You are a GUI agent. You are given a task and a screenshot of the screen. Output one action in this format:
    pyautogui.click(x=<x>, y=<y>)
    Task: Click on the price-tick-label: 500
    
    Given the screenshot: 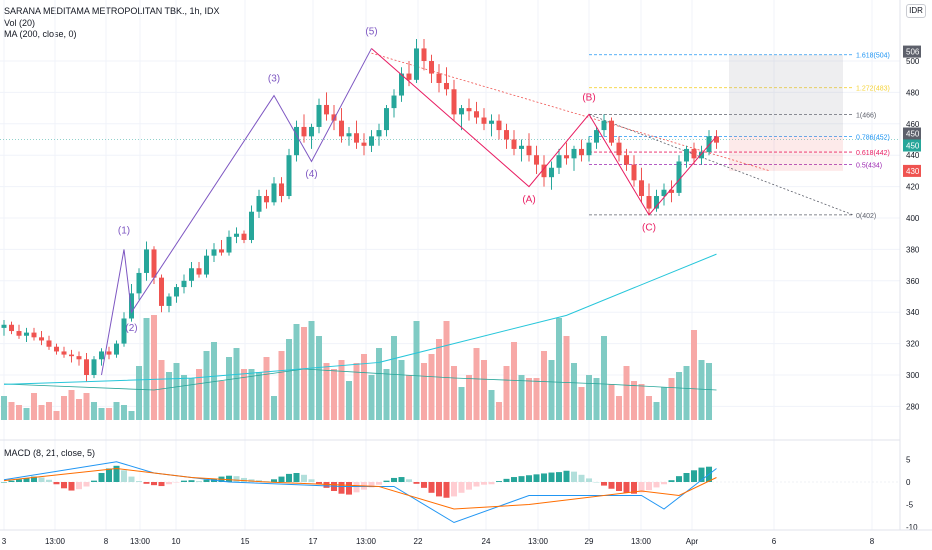 What is the action you would take?
    pyautogui.click(x=913, y=61)
    